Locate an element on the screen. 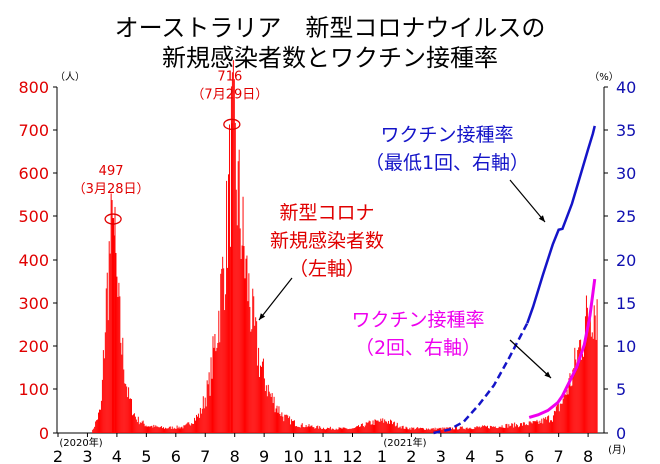 Image resolution: width=660 pixels, height=464 pixels. x-tick-label: 3 is located at coordinates (87, 455).